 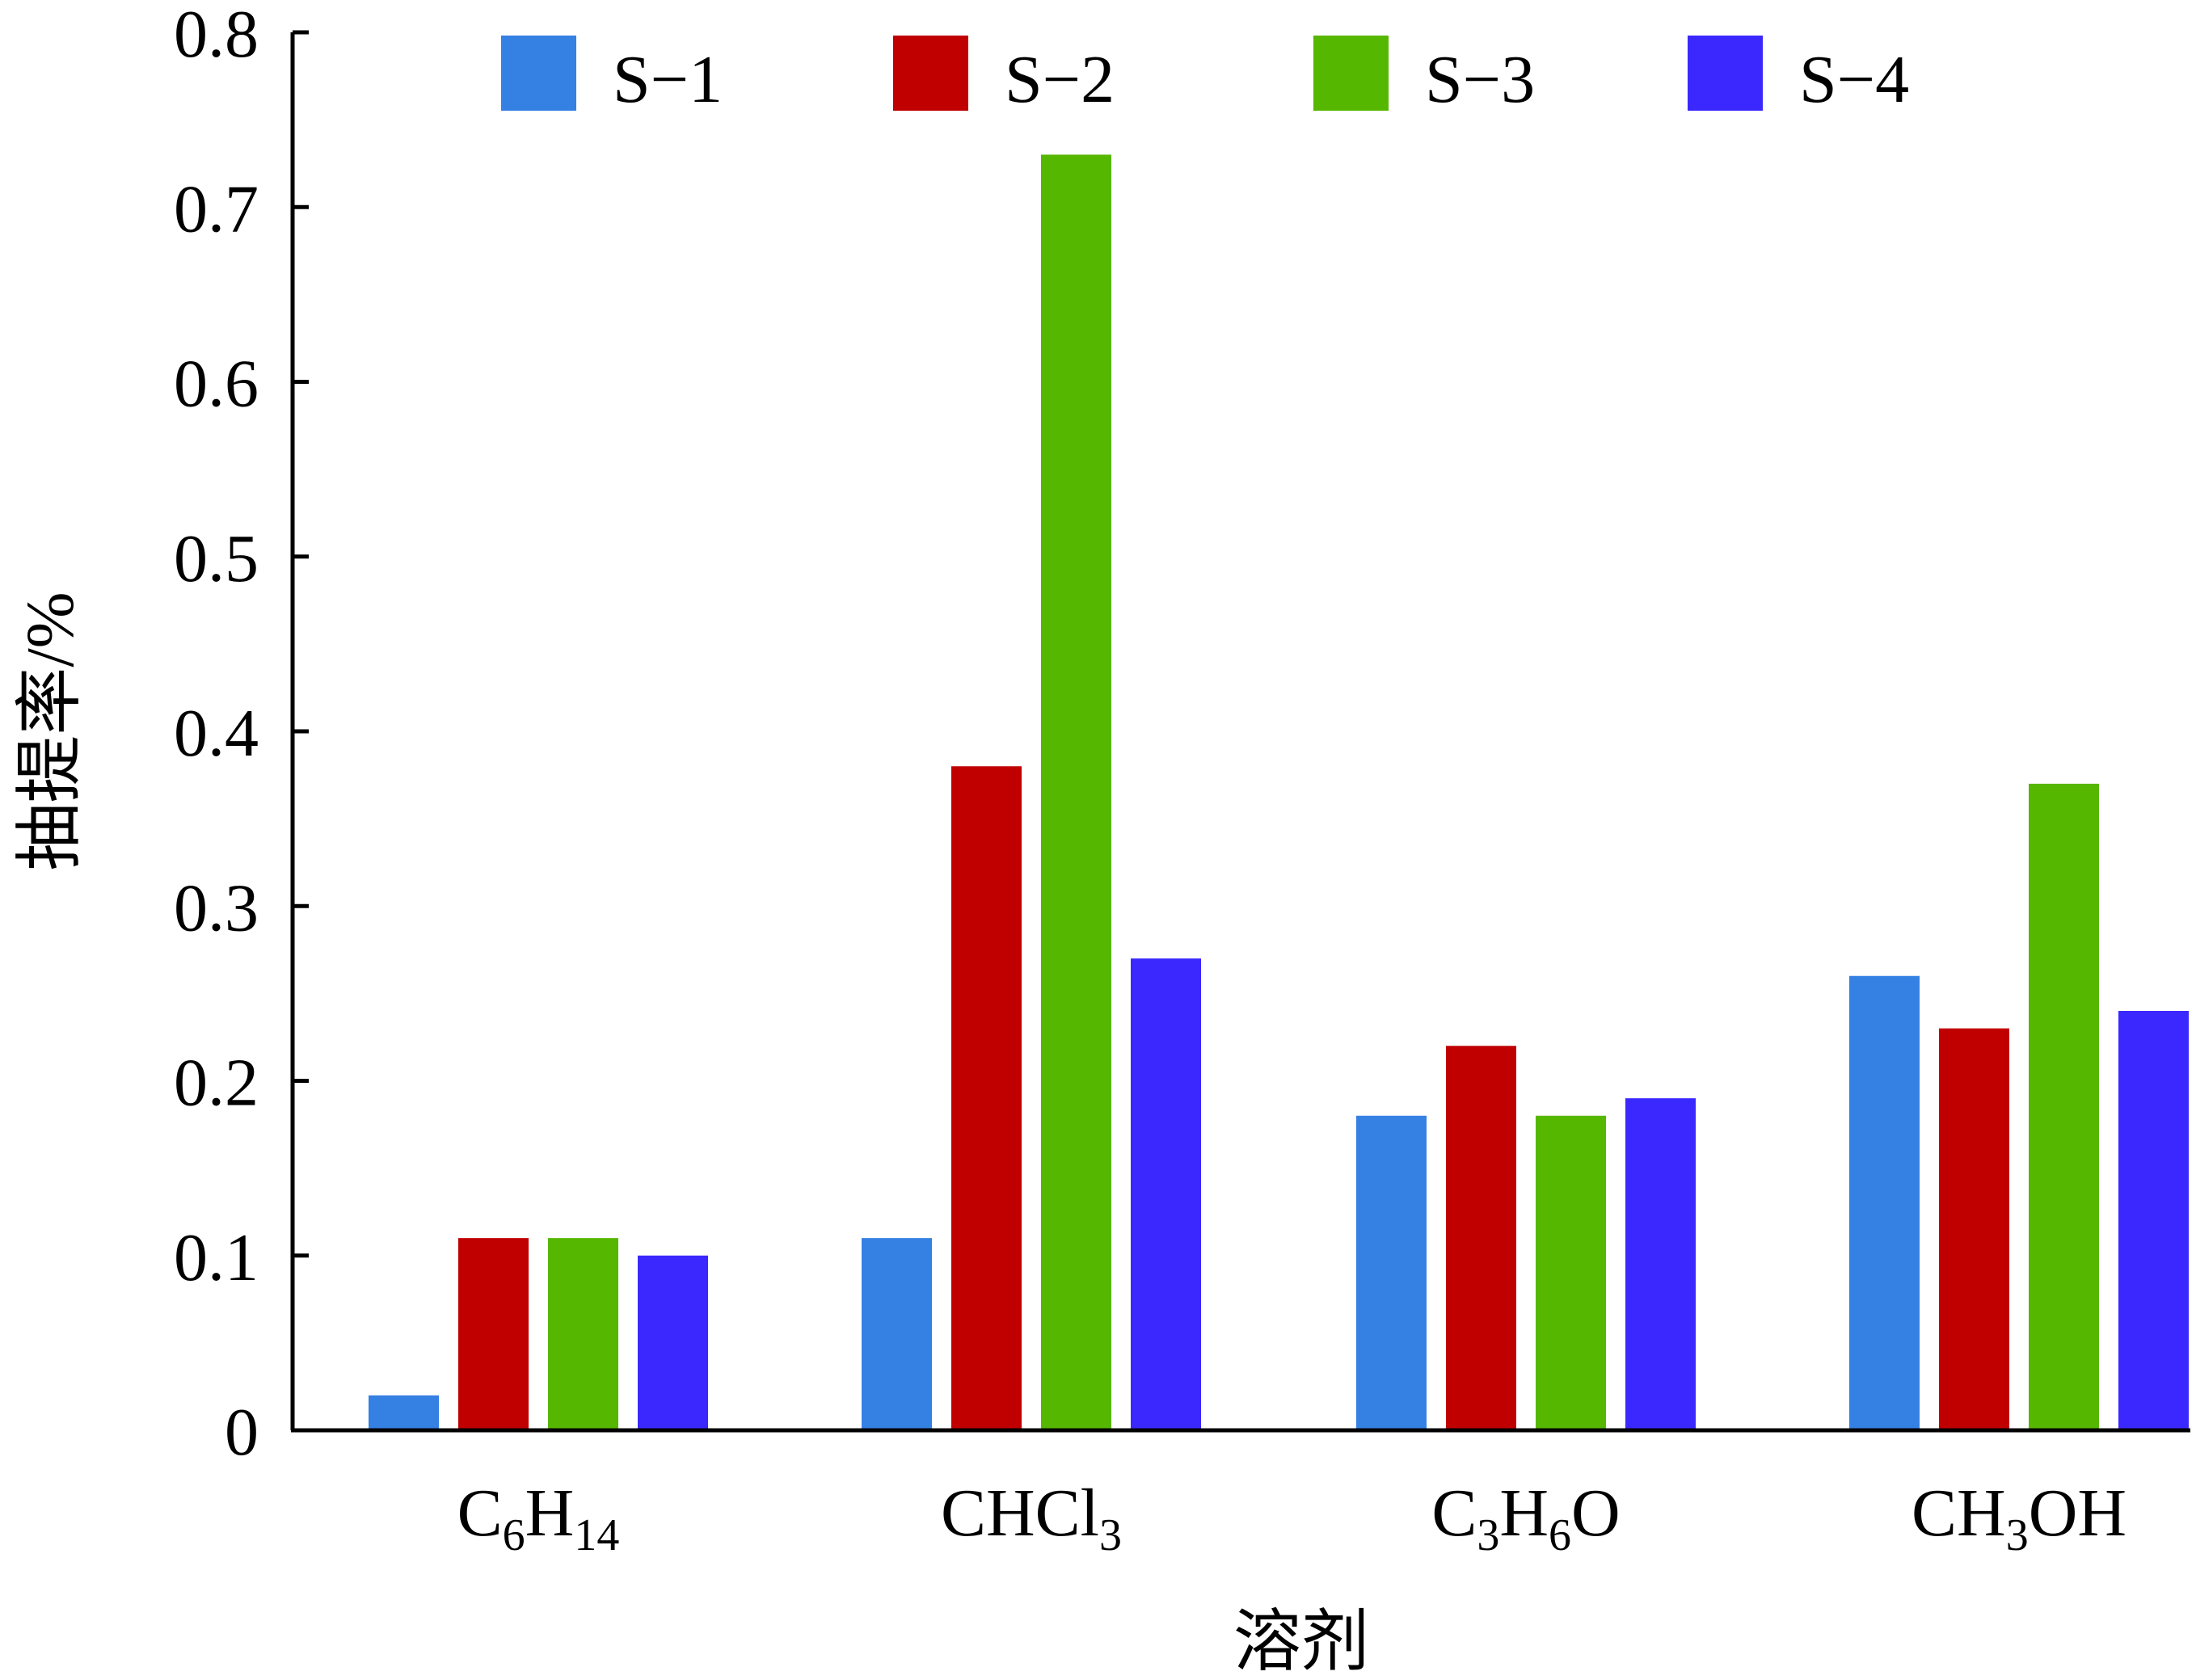 I want to click on legend-label: S−1, so click(x=668, y=79).